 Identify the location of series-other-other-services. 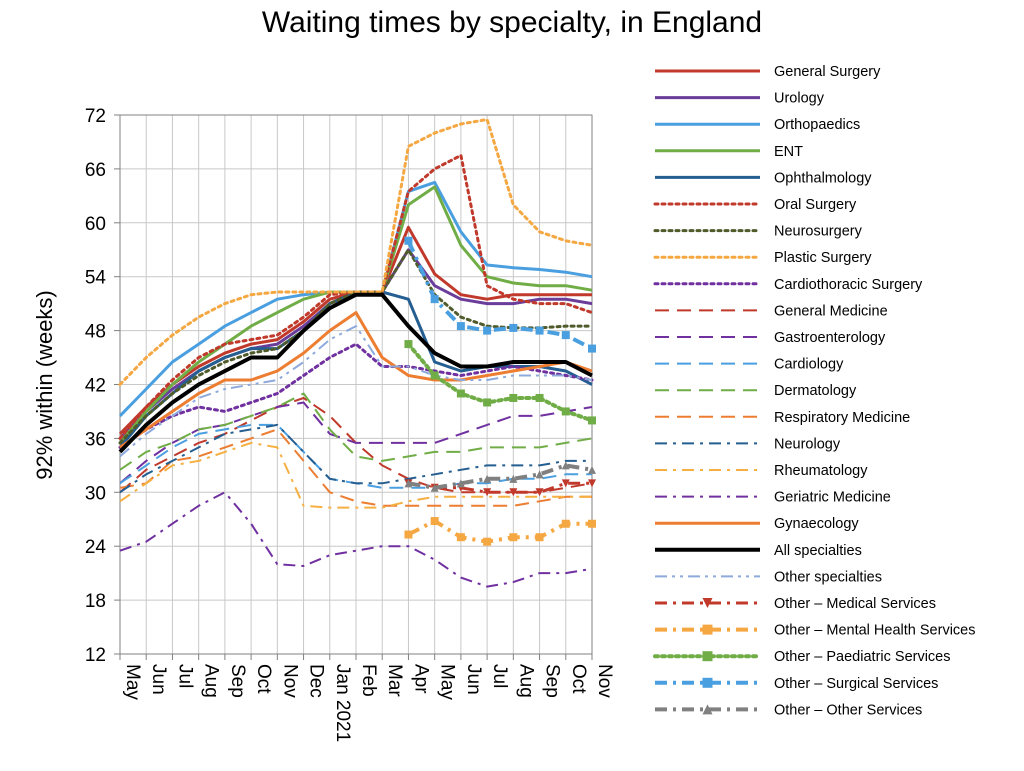
(500, 476).